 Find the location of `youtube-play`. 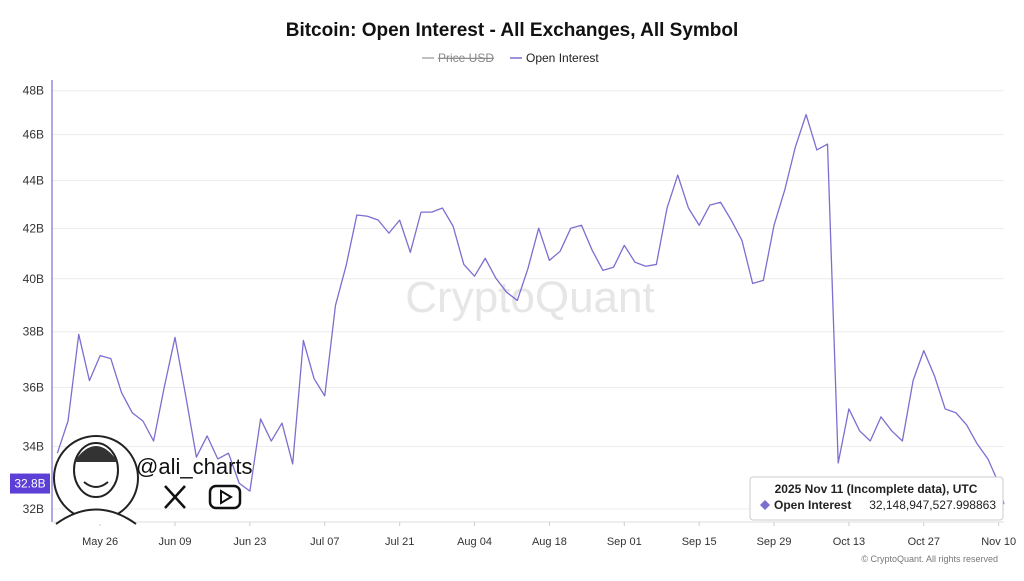

youtube-play is located at coordinates (226, 497).